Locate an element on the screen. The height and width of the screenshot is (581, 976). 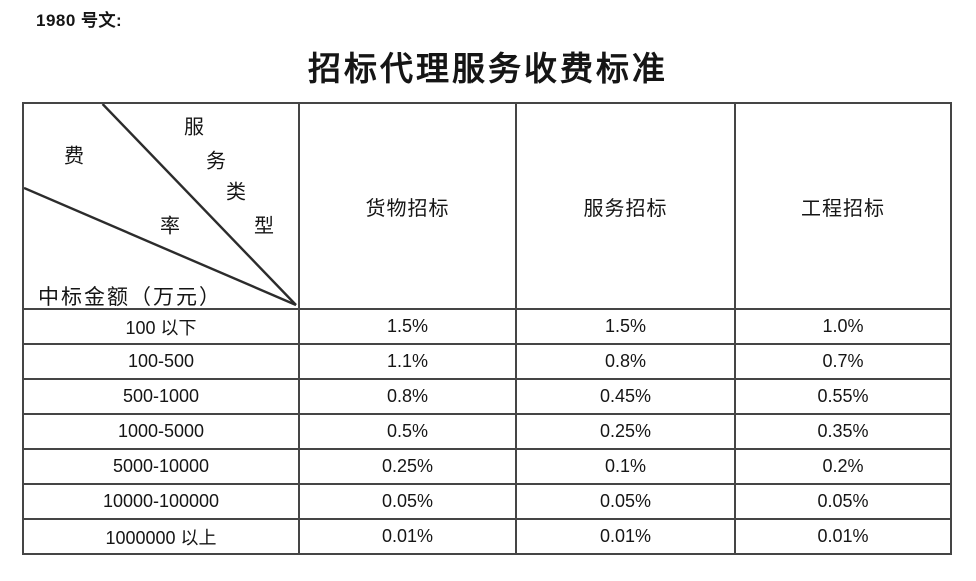
table-row: 1000000 以上 0.01% 0.01% 0.01% is located at coordinates (487, 536).